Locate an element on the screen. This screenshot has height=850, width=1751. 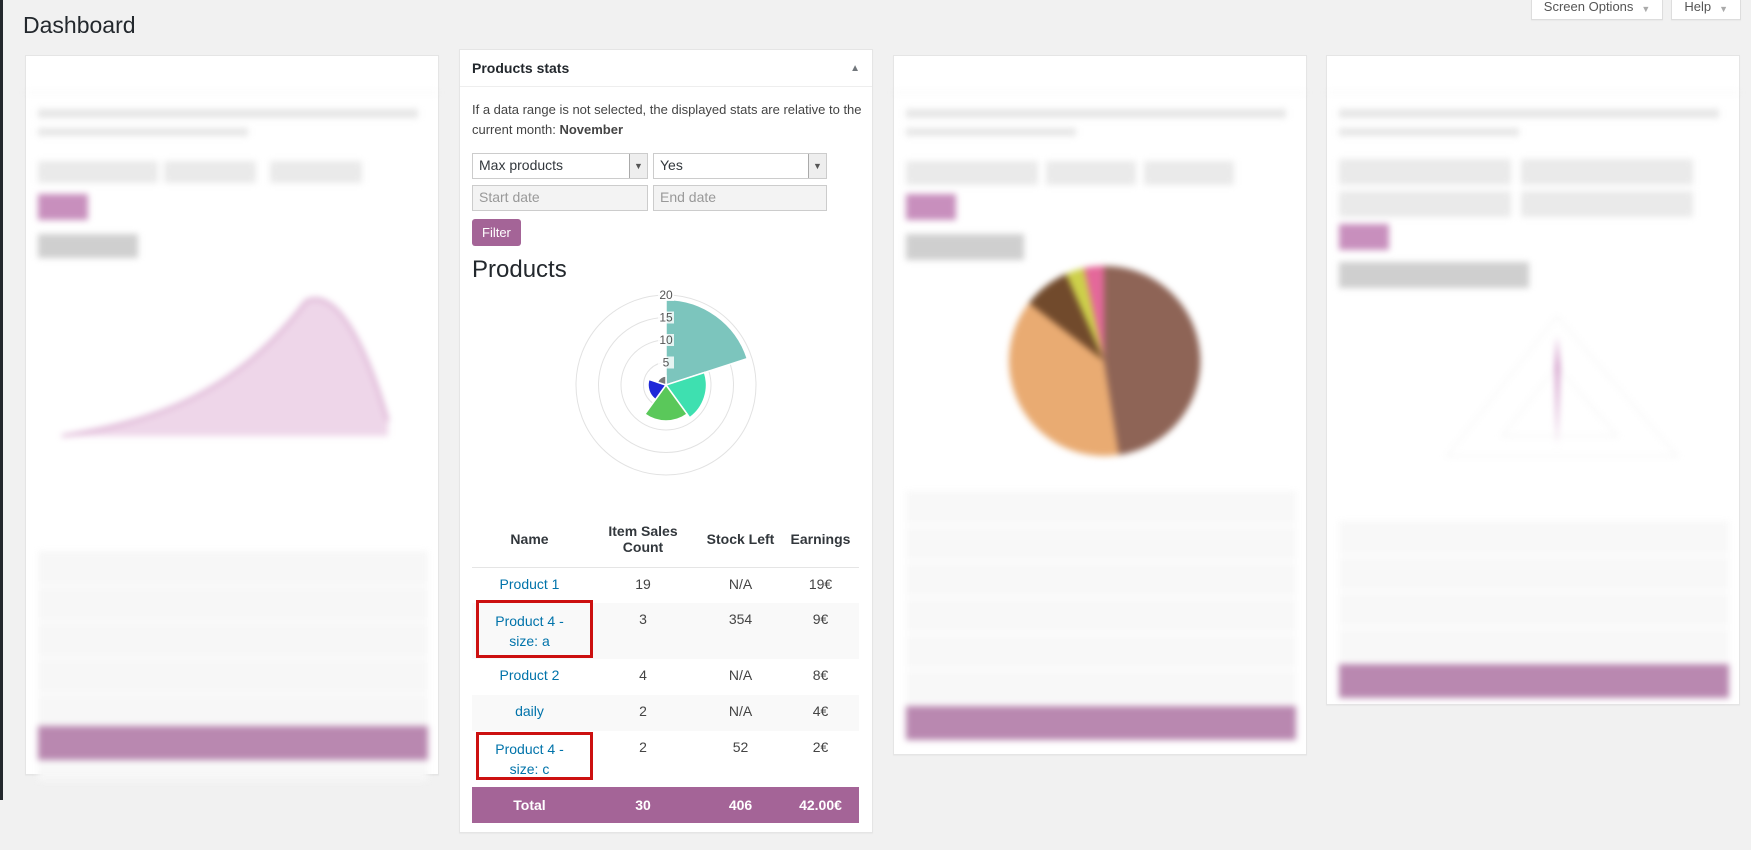
col-sales: Item Sales Count is located at coordinates (643, 539).